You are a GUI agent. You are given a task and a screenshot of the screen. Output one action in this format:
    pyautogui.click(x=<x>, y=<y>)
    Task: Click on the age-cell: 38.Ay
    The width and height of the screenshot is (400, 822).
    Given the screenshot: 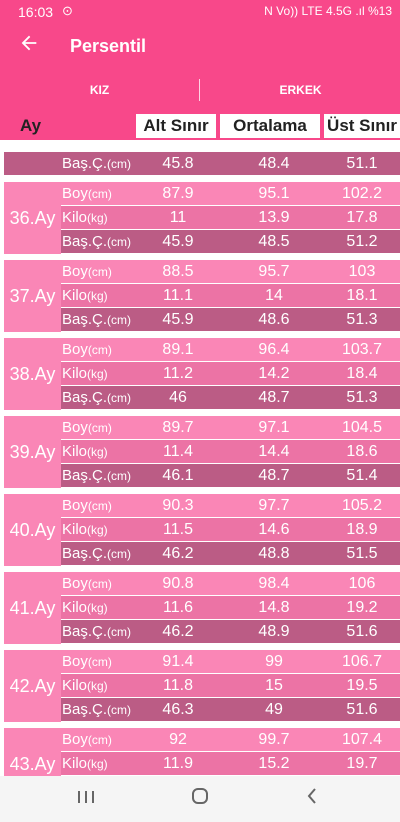 What is the action you would take?
    pyautogui.click(x=32, y=374)
    